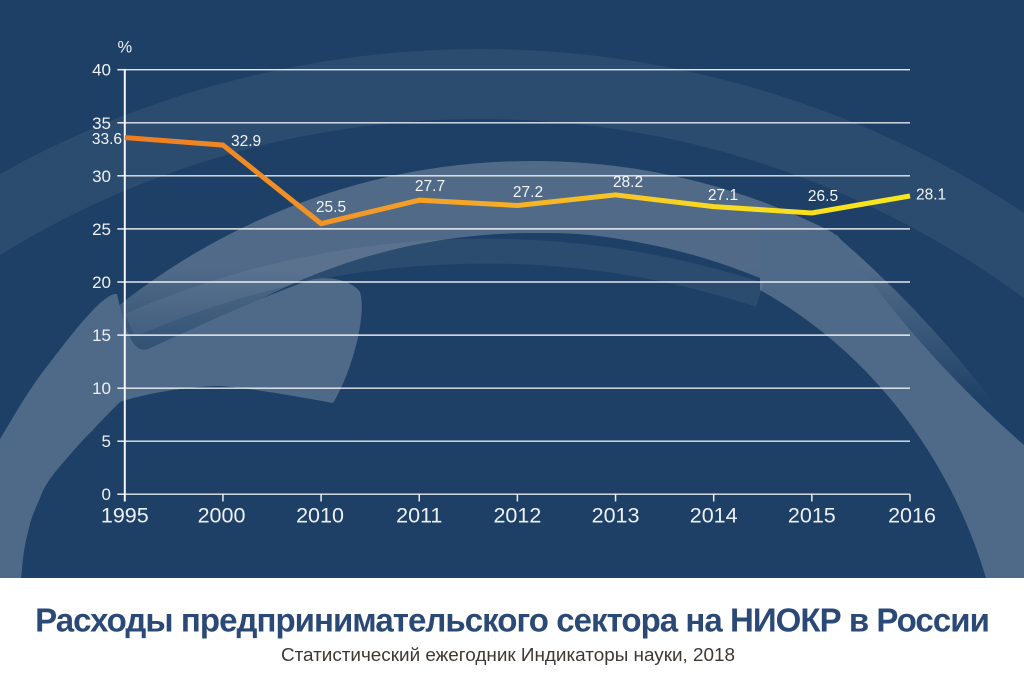  I want to click on svg-text: 27.1, so click(723, 195).